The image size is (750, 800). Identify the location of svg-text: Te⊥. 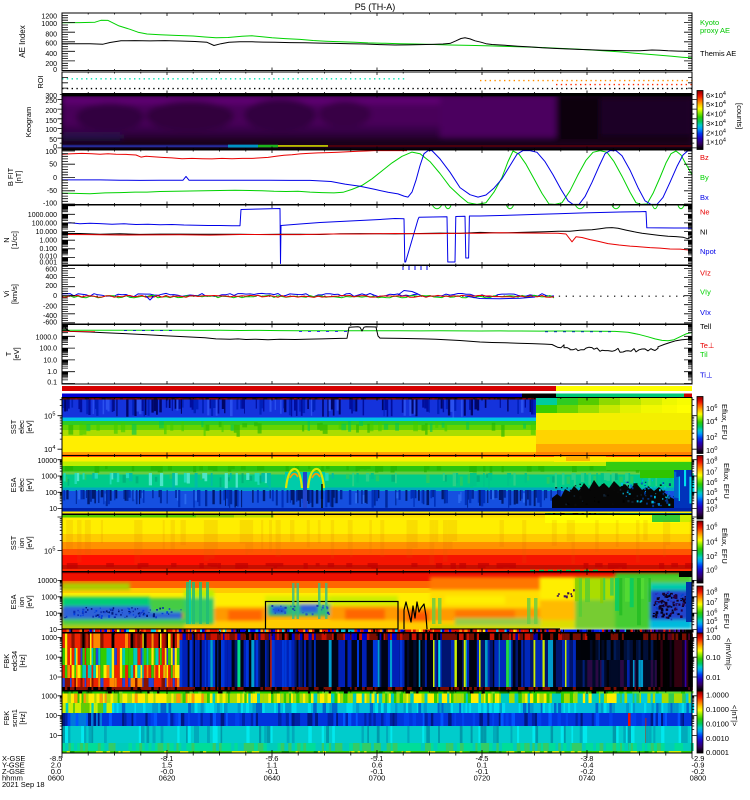
(707, 345).